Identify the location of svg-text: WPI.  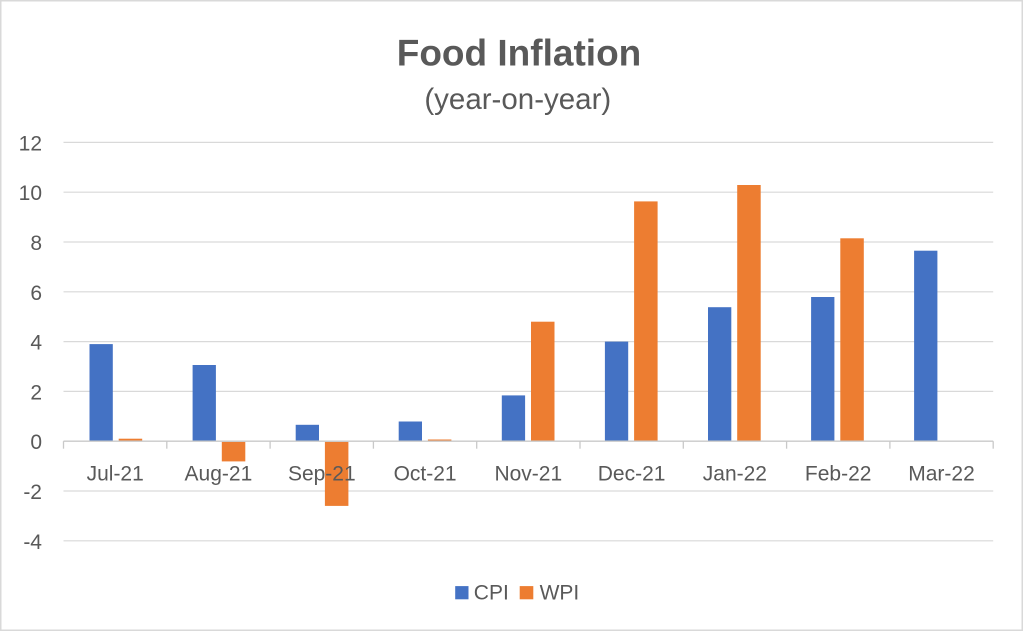
(560, 592).